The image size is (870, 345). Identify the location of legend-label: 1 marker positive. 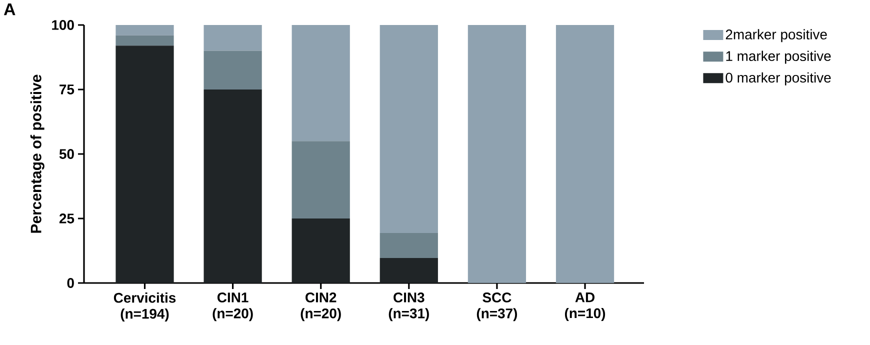
(778, 57).